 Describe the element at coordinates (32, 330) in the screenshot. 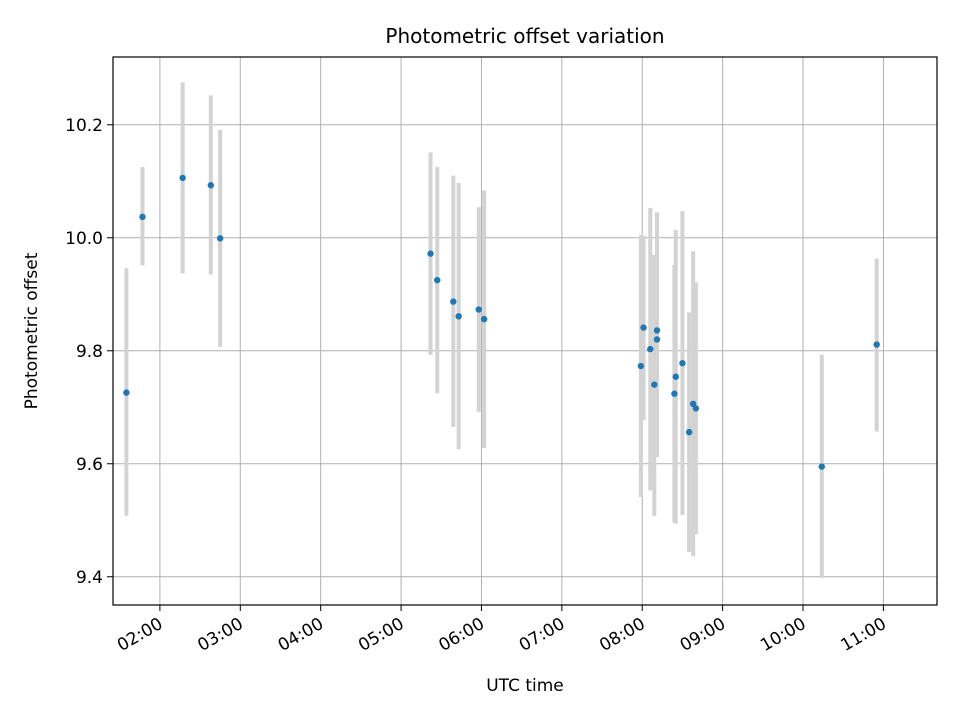

I see `y-axis-label: Photometric offset` at that location.